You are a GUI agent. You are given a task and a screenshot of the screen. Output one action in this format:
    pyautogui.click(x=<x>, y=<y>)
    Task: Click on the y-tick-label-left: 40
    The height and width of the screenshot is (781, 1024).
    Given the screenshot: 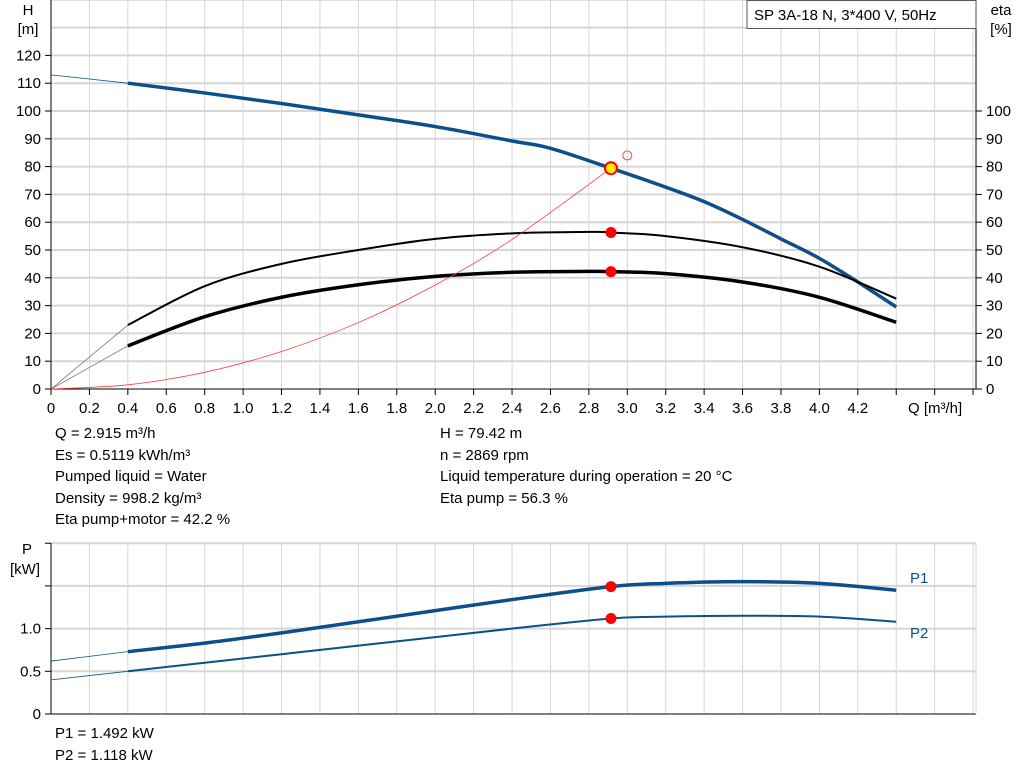 What is the action you would take?
    pyautogui.click(x=32, y=278)
    